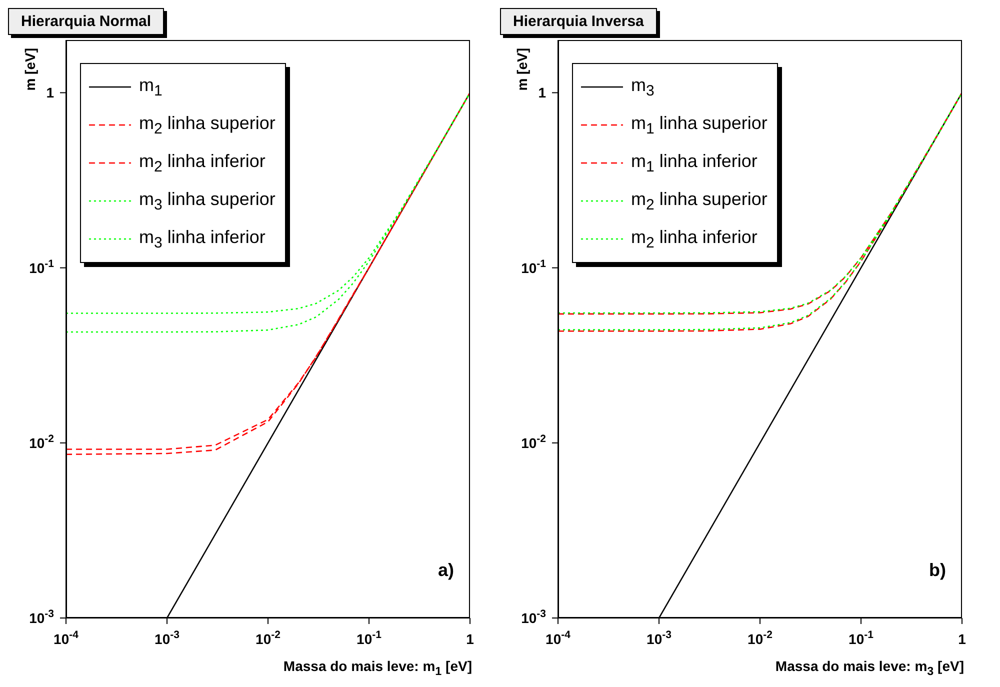  Describe the element at coordinates (86, 21) in the screenshot. I see `chart-title: Hierarquia Normal` at that location.